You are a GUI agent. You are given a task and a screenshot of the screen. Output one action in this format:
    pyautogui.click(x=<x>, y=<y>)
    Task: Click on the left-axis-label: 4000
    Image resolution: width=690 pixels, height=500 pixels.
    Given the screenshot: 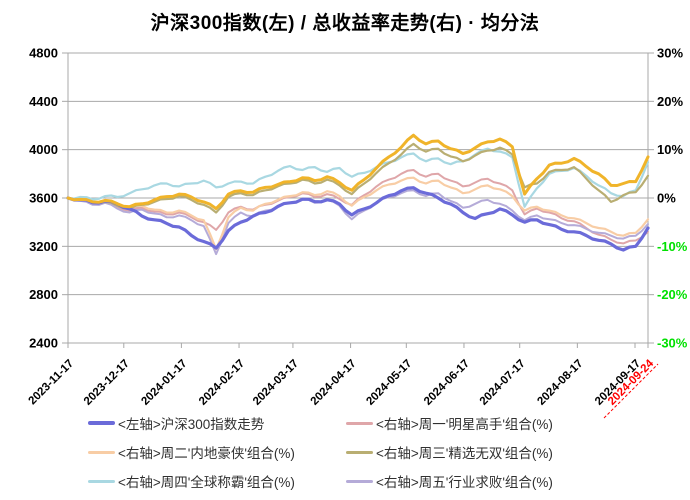 What is the action you would take?
    pyautogui.click(x=43, y=149)
    